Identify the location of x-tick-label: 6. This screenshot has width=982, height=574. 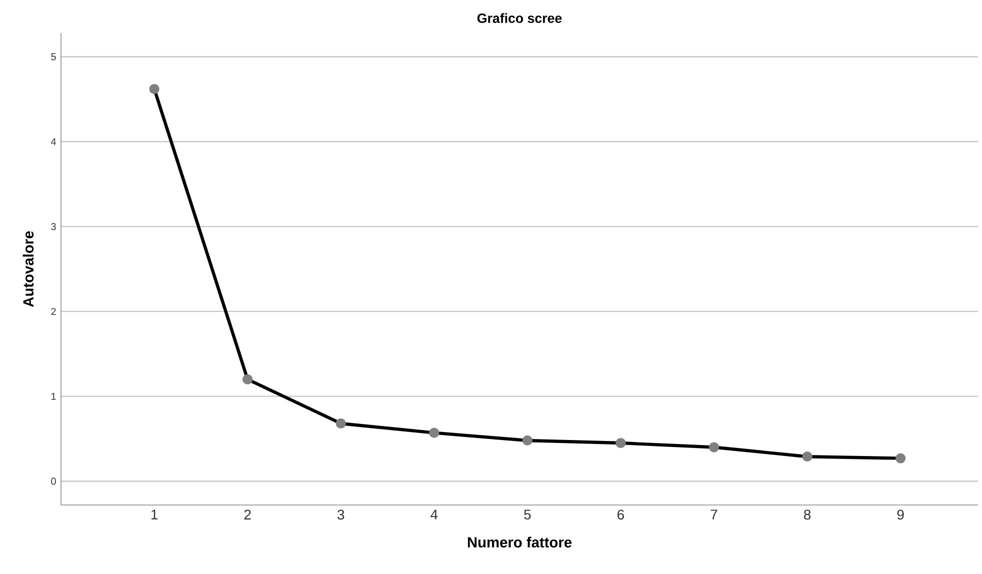
(621, 515).